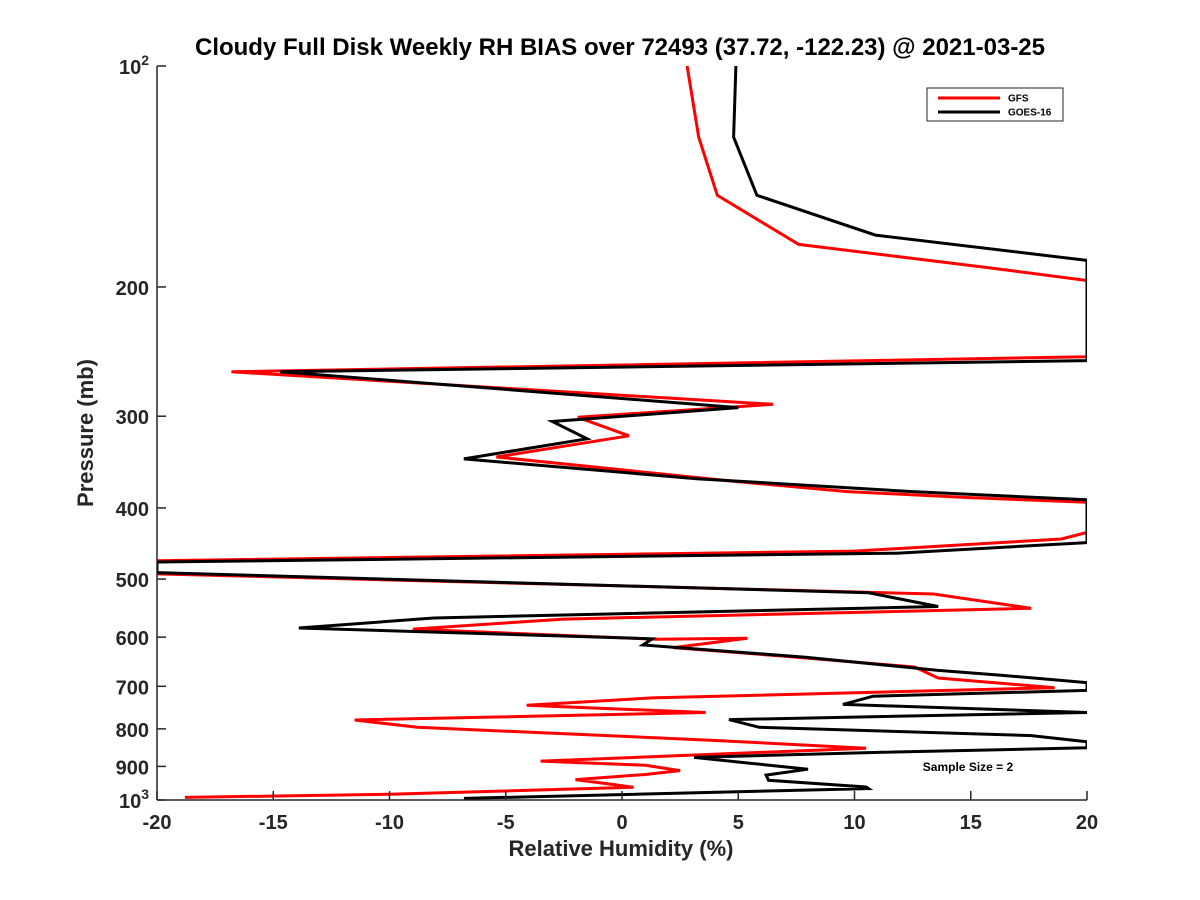 The width and height of the screenshot is (1200, 900). What do you see at coordinates (134, 799) in the screenshot?
I see `y-tick-label: 10³` at bounding box center [134, 799].